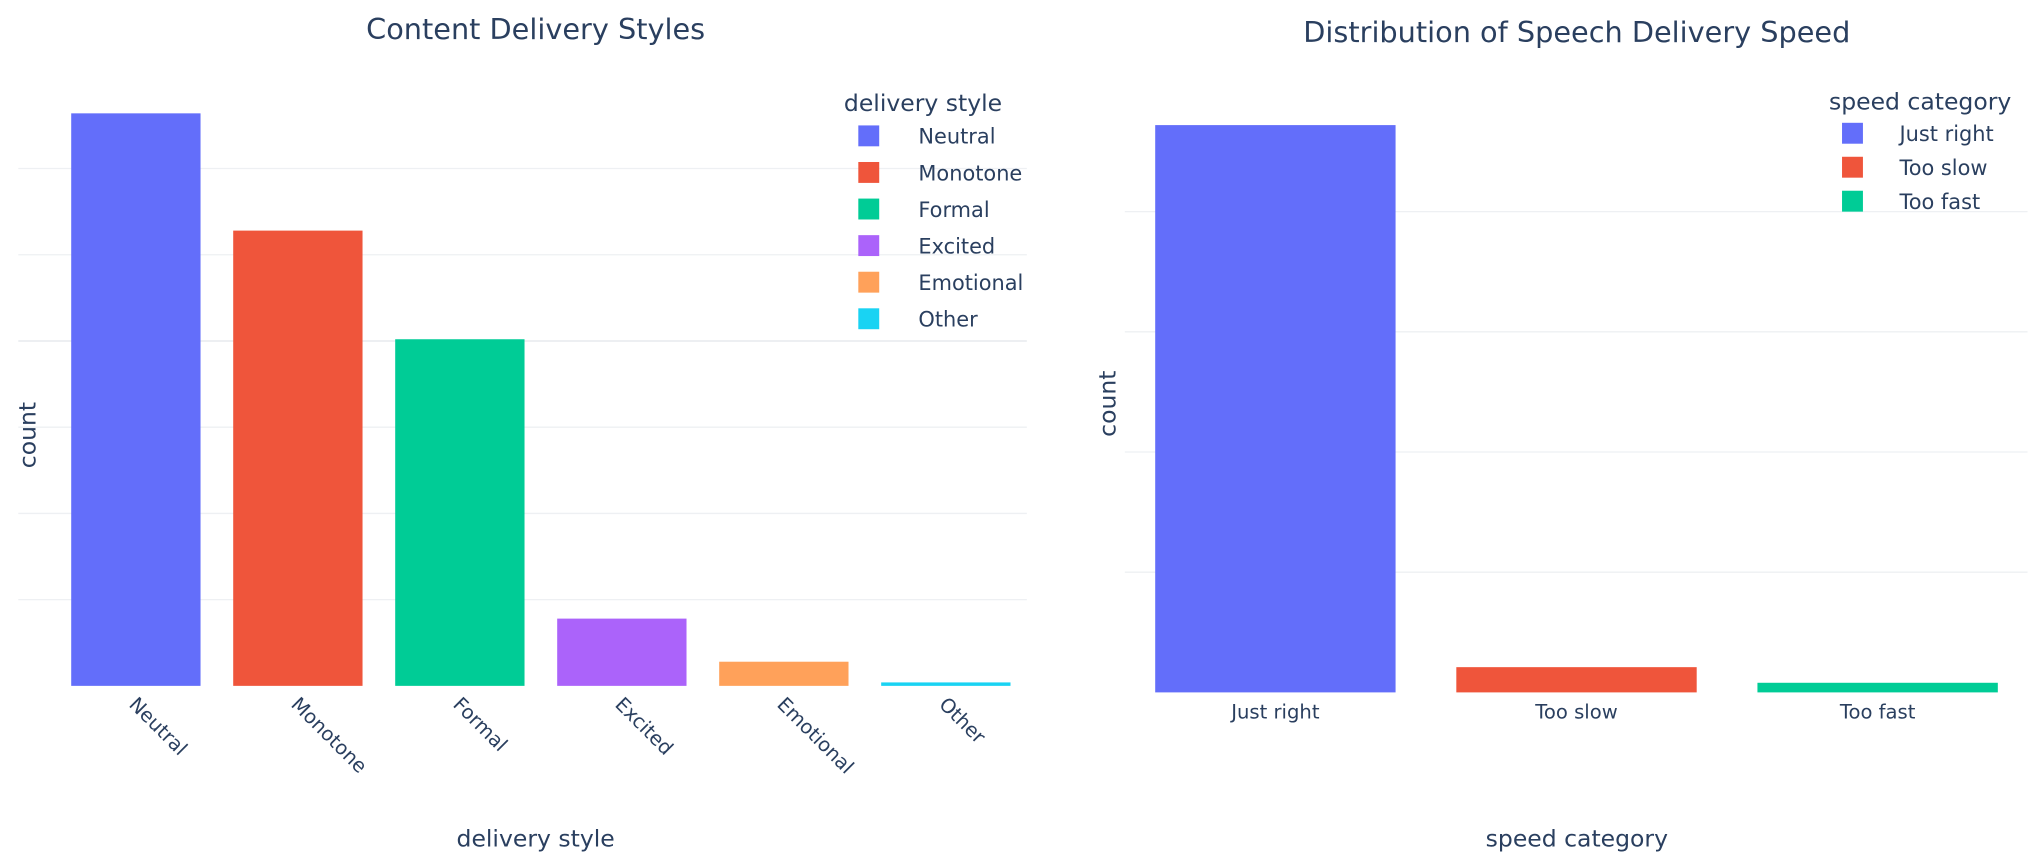 This screenshot has width=2038, height=857. Describe the element at coordinates (1943, 168) in the screenshot. I see `legend-item: Too slow` at that location.